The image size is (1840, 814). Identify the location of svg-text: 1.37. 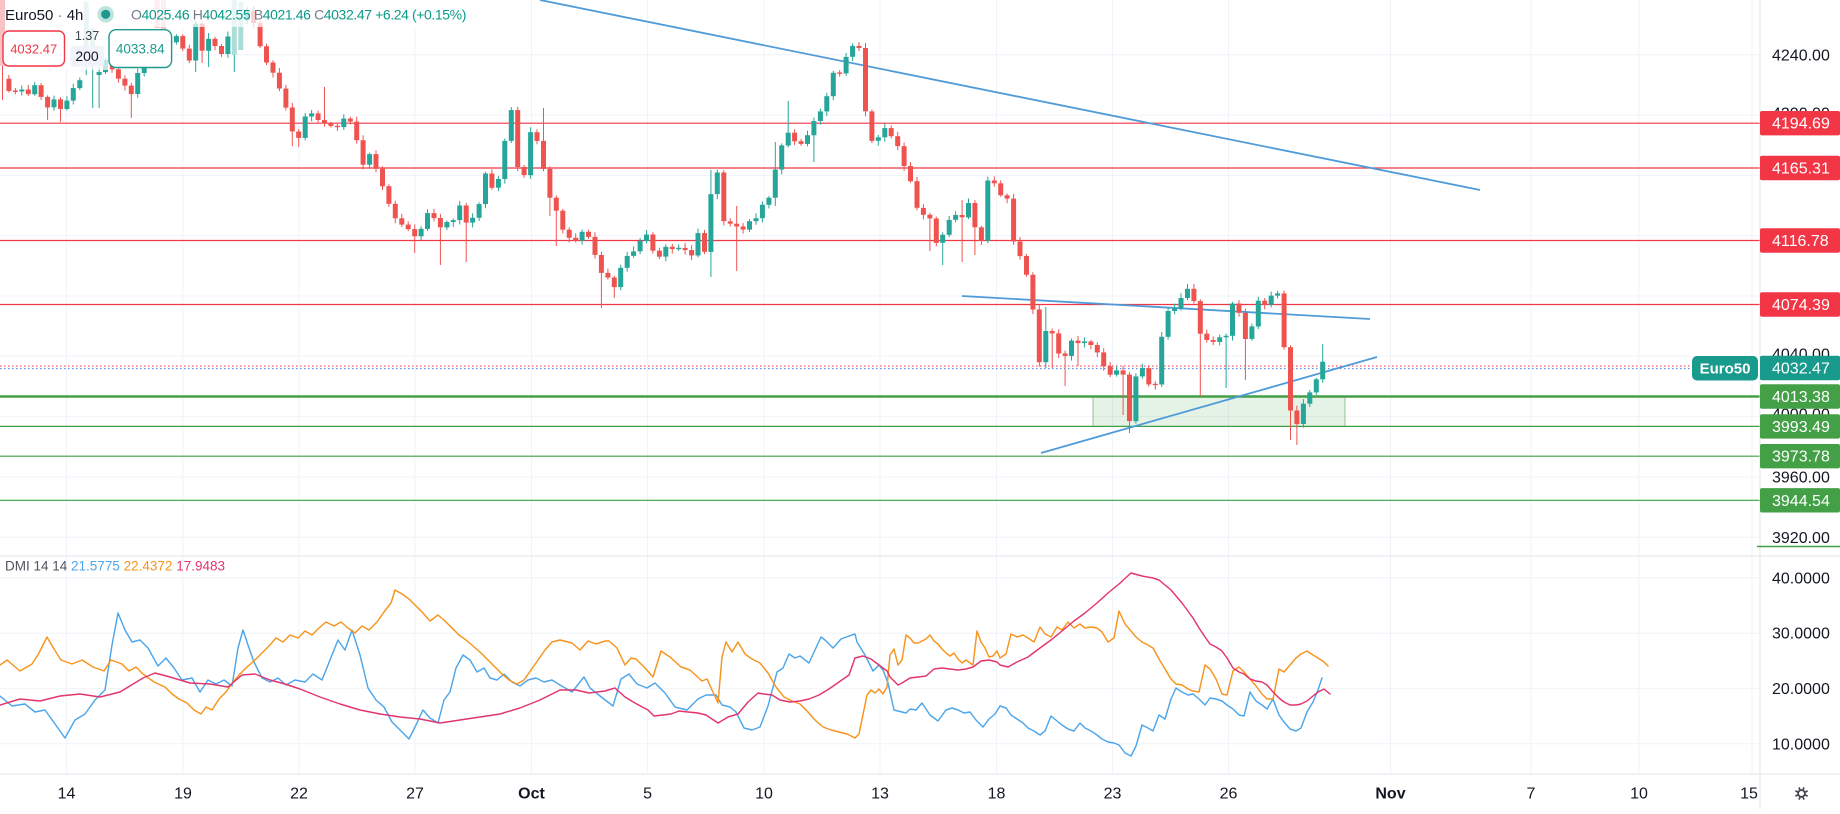
(87, 36).